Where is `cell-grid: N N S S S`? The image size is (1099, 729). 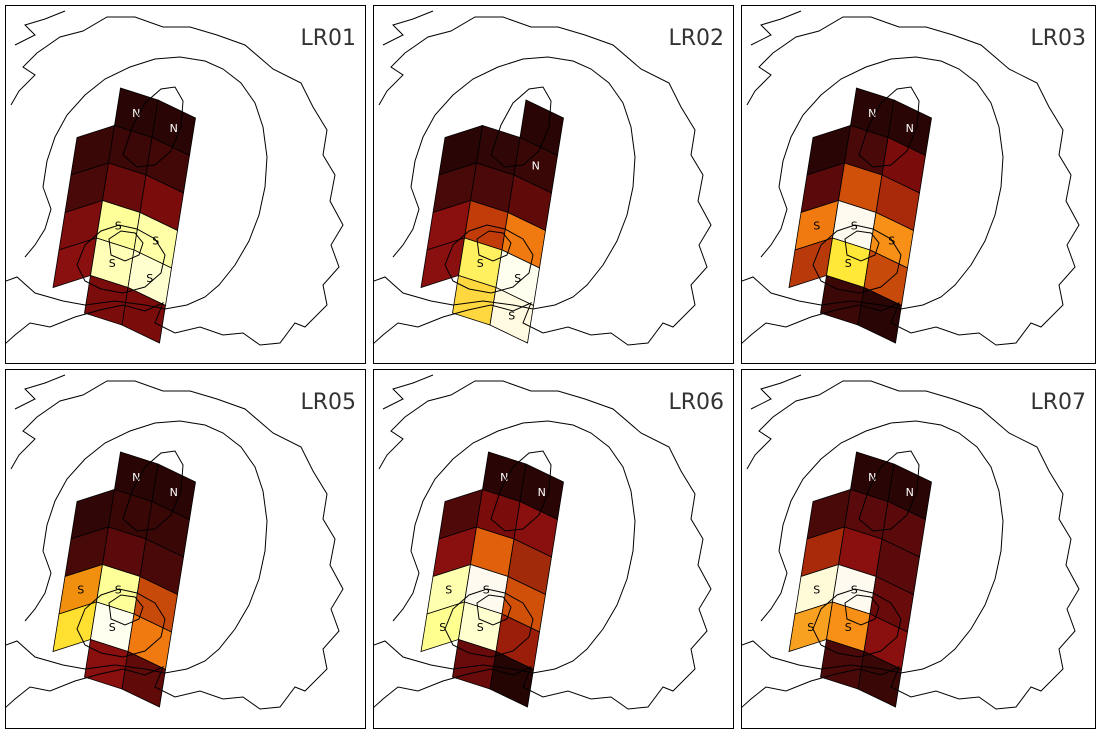
cell-grid: N N S S S is located at coordinates (124, 579).